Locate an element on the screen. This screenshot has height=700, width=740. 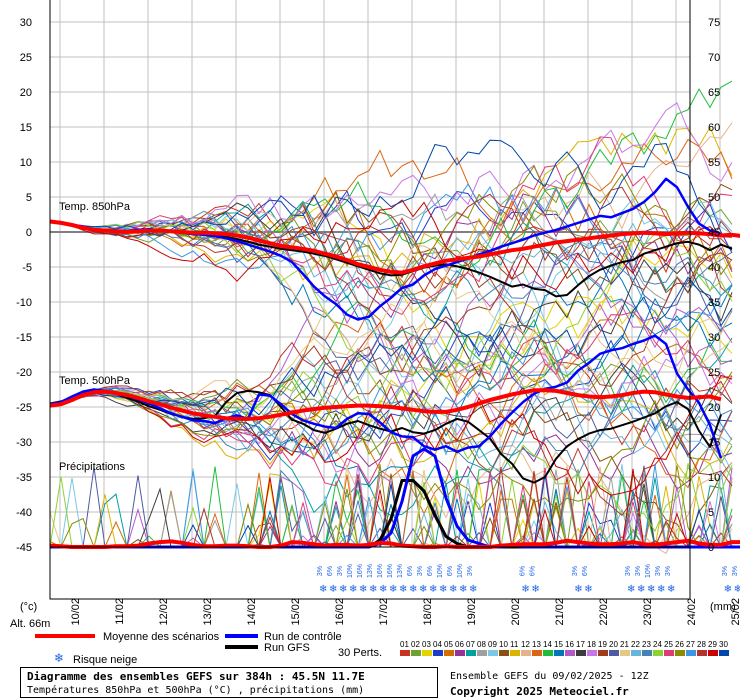
y-tick-left: -5 is located at coordinates (27, 268).